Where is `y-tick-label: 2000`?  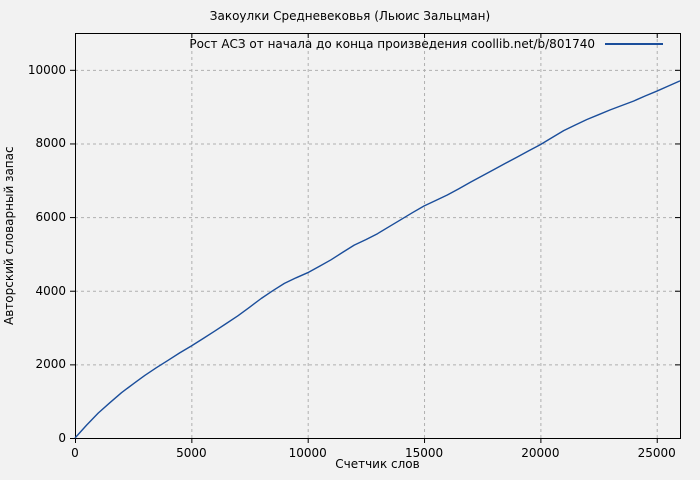 y-tick-label: 2000 is located at coordinates (50, 364).